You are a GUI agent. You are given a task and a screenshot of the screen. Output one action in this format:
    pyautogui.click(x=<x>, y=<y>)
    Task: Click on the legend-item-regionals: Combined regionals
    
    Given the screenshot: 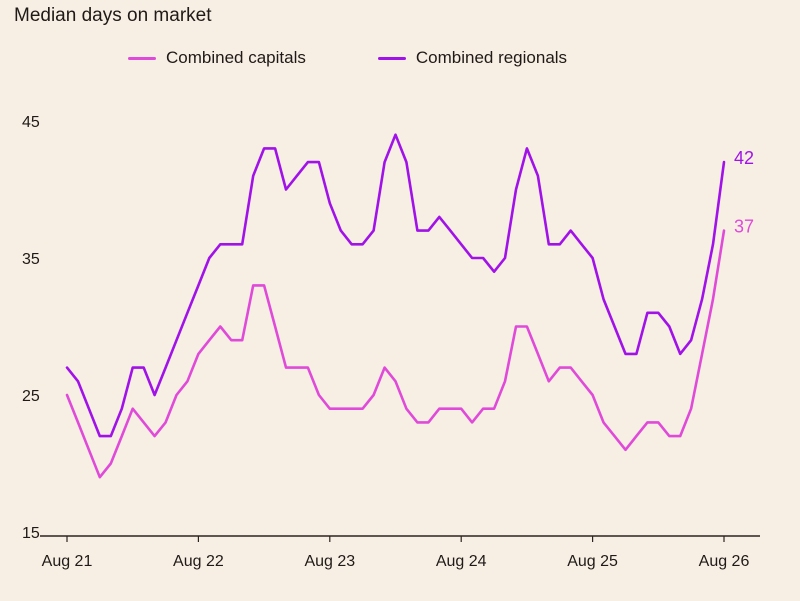 What is the action you would take?
    pyautogui.click(x=472, y=58)
    